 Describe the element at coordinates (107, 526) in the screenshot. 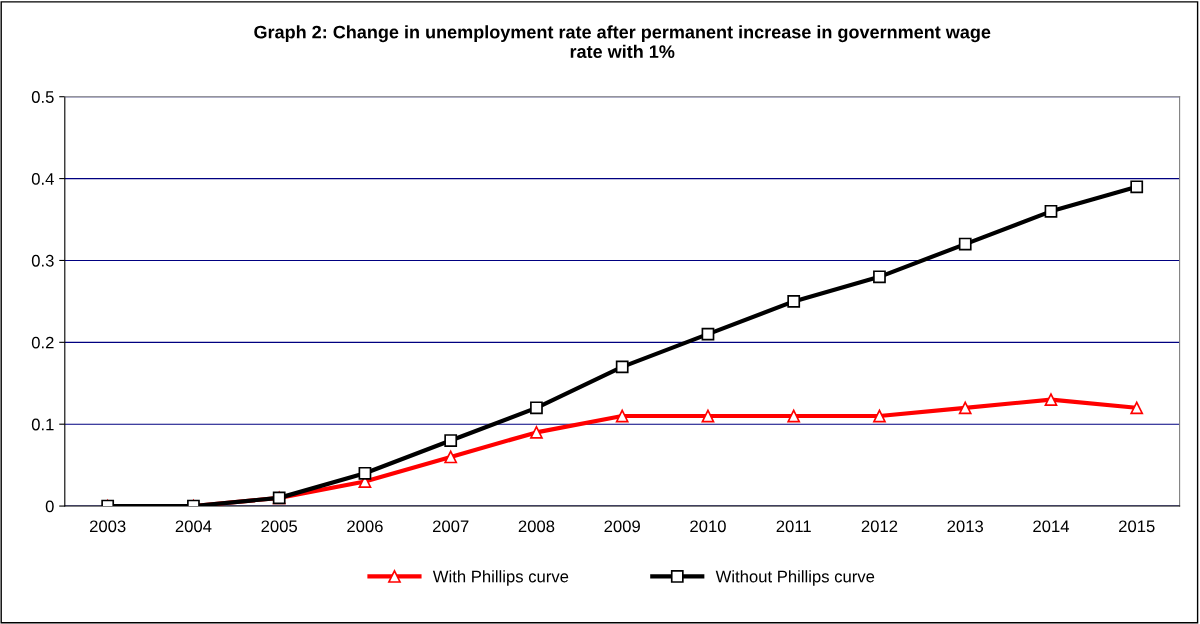

I see `x-tick-label: 2003` at that location.